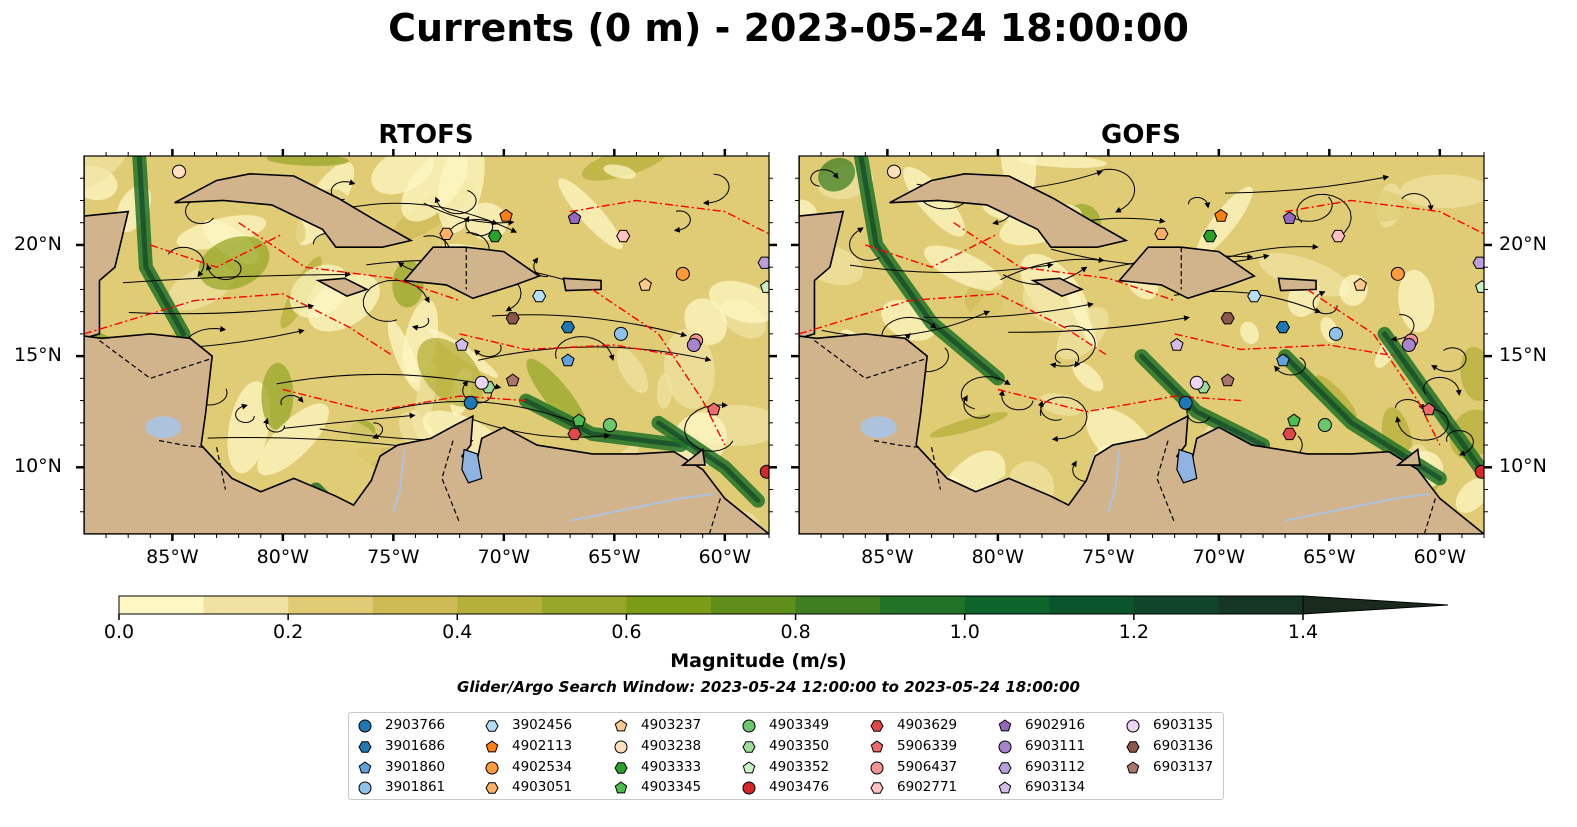  Describe the element at coordinates (415, 745) in the screenshot. I see `legend-label: 3901686` at that location.